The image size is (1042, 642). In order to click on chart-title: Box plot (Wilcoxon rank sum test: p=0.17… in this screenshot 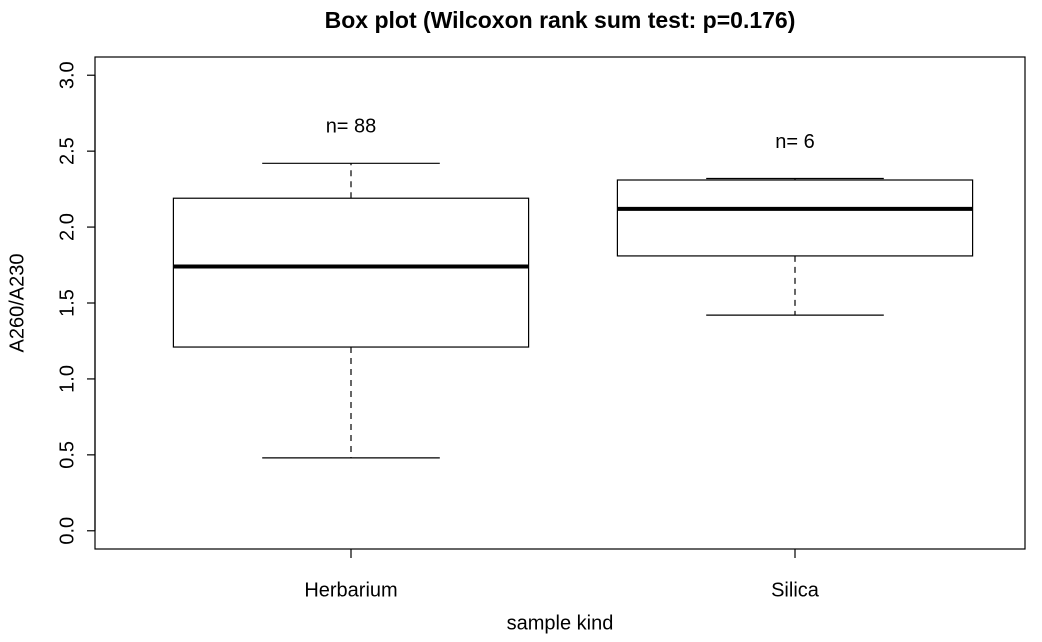, I will do `click(560, 20)`.